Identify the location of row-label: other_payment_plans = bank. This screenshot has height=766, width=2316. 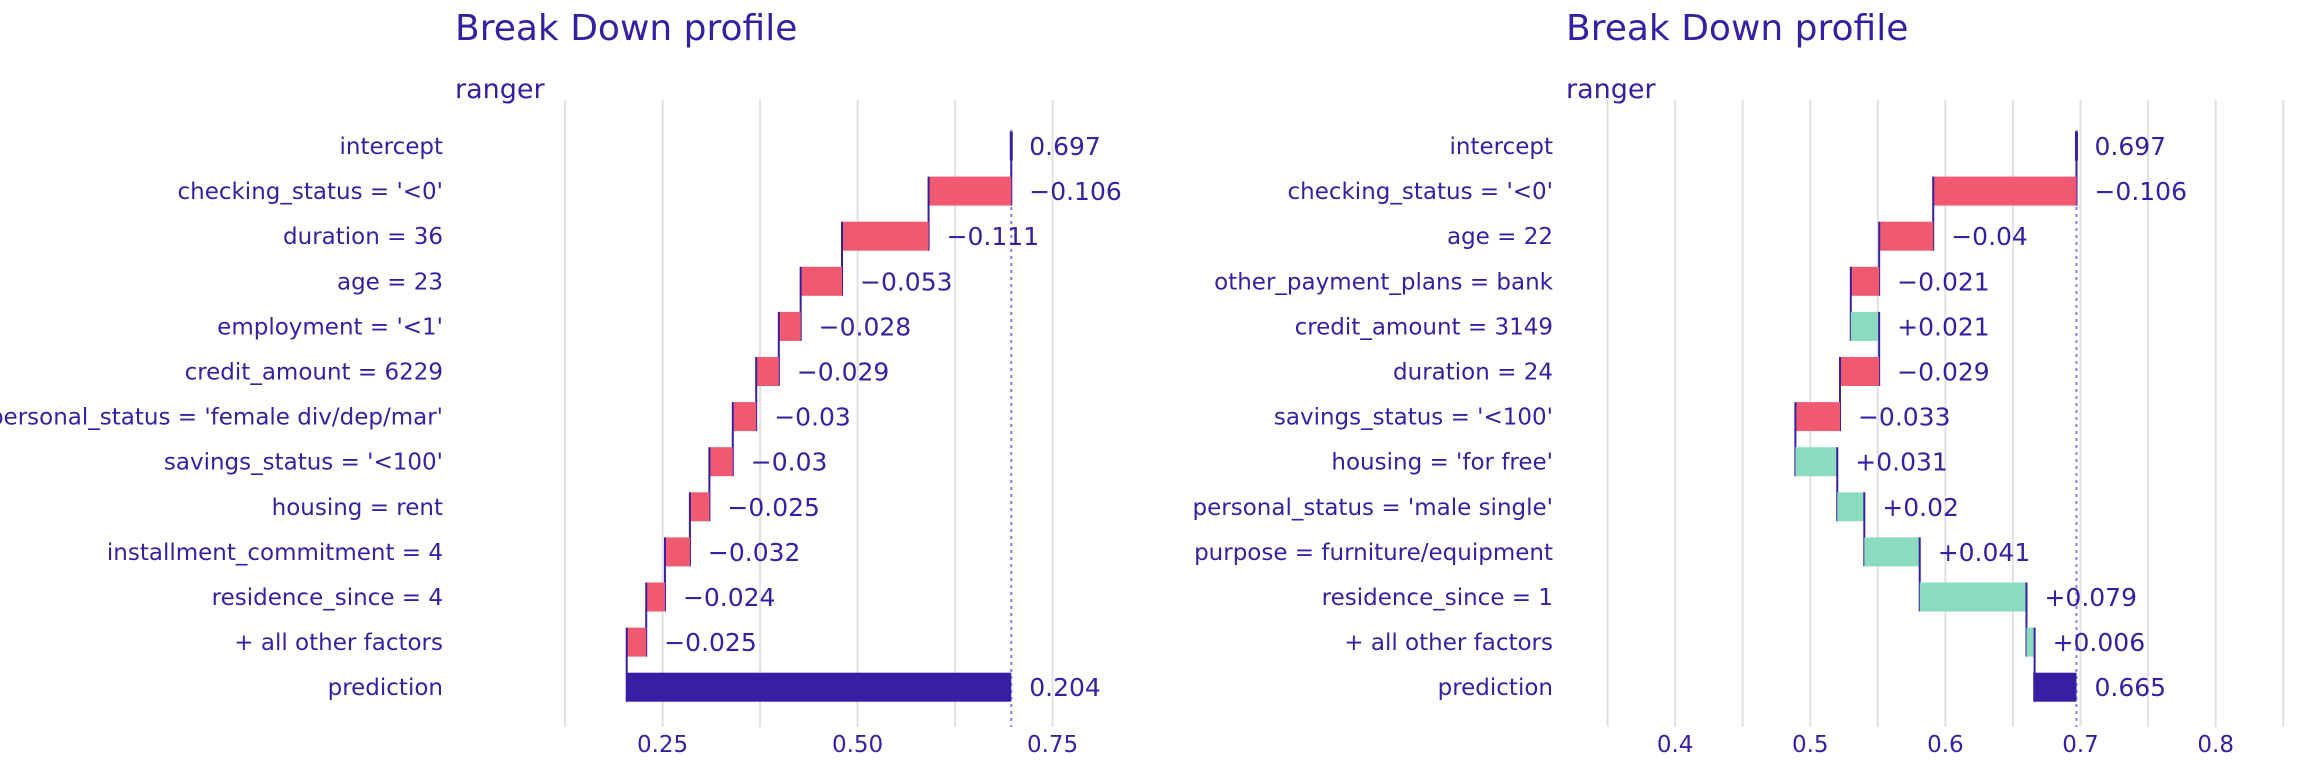
(1384, 282).